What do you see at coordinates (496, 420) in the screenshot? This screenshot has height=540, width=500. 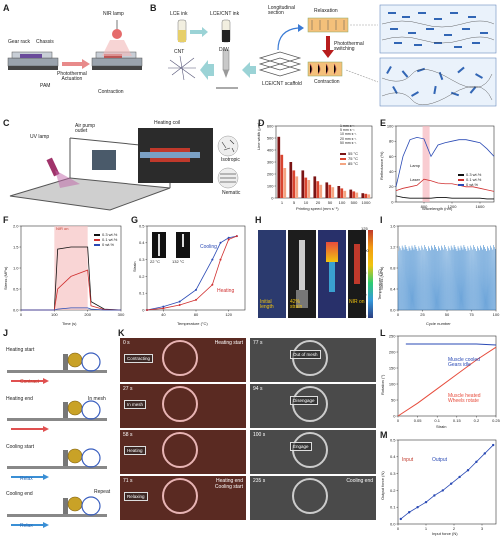 I see `l-x-tick-label: 0.25` at bounding box center [496, 420].